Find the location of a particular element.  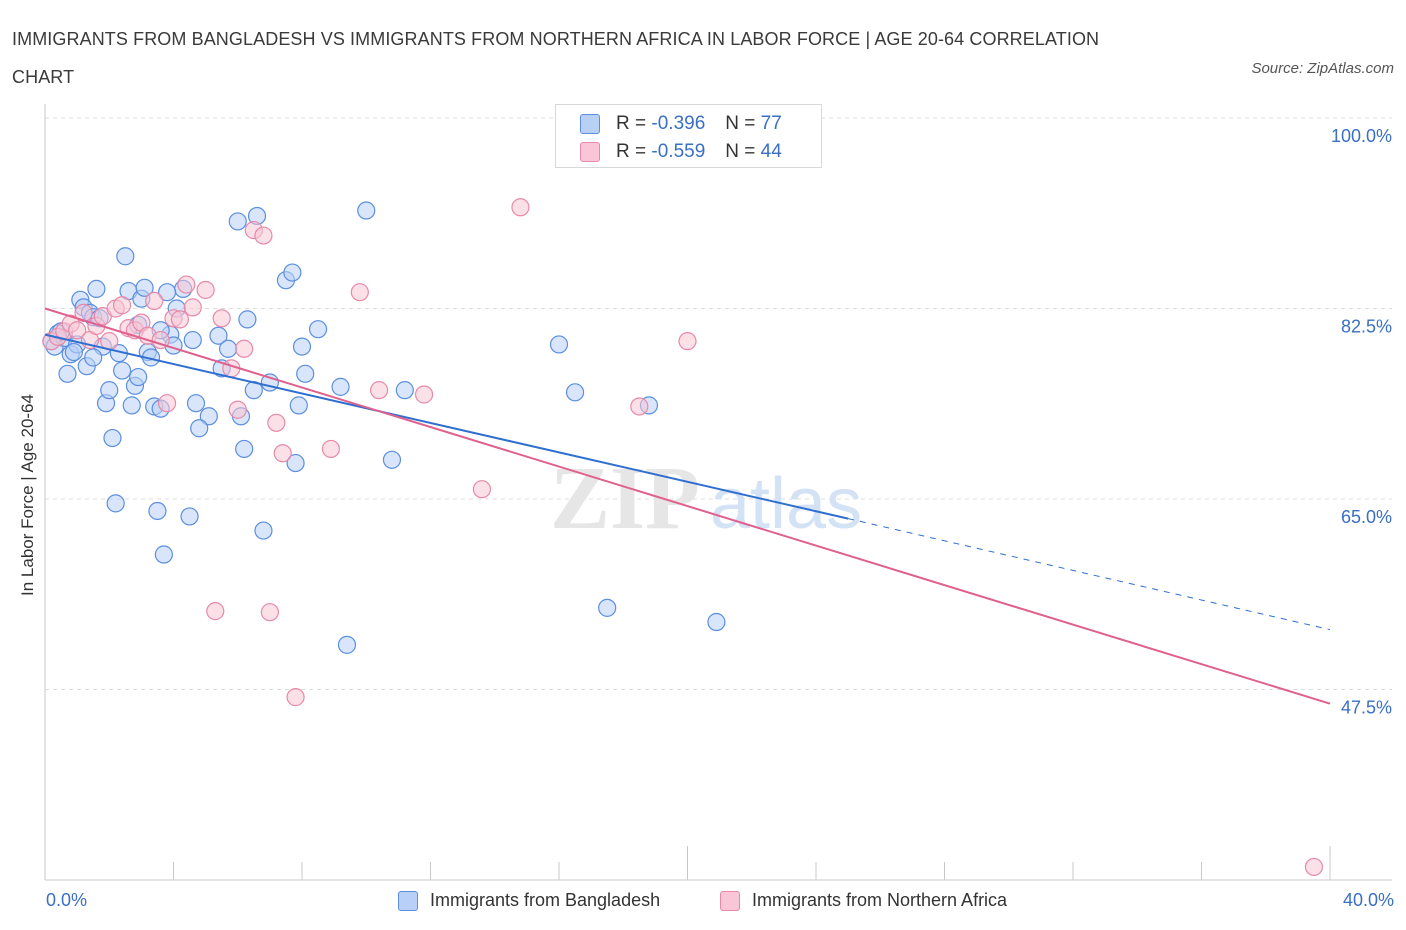

x-tick-min: 0.0% is located at coordinates (67, 900).